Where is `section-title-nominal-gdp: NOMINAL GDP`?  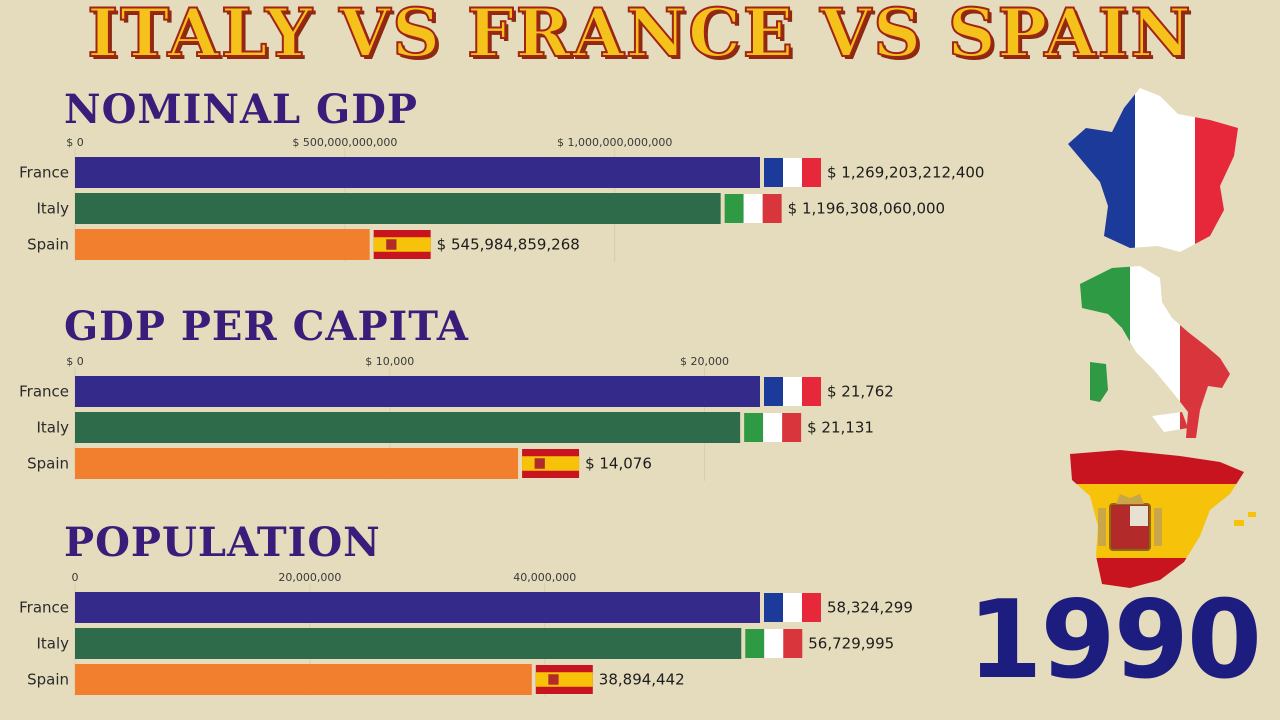
section-title-nominal-gdp: NOMINAL GDP is located at coordinates (241, 109).